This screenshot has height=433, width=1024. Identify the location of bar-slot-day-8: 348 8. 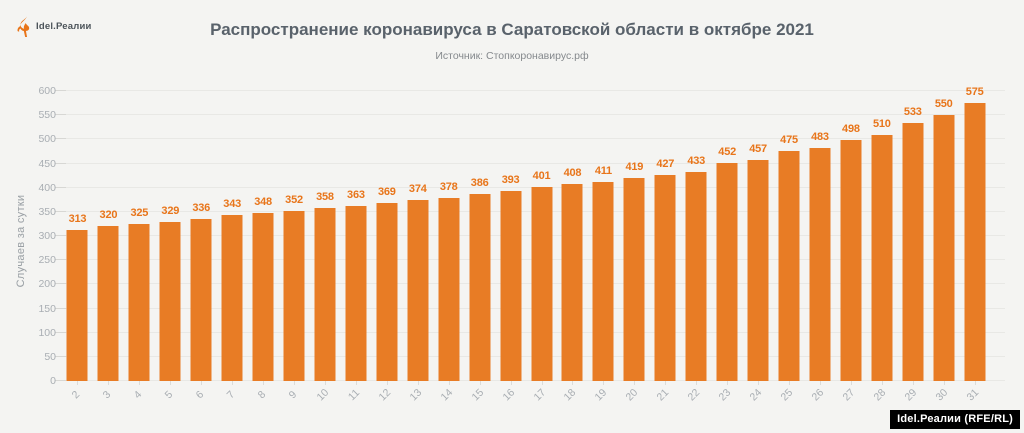
(263, 246).